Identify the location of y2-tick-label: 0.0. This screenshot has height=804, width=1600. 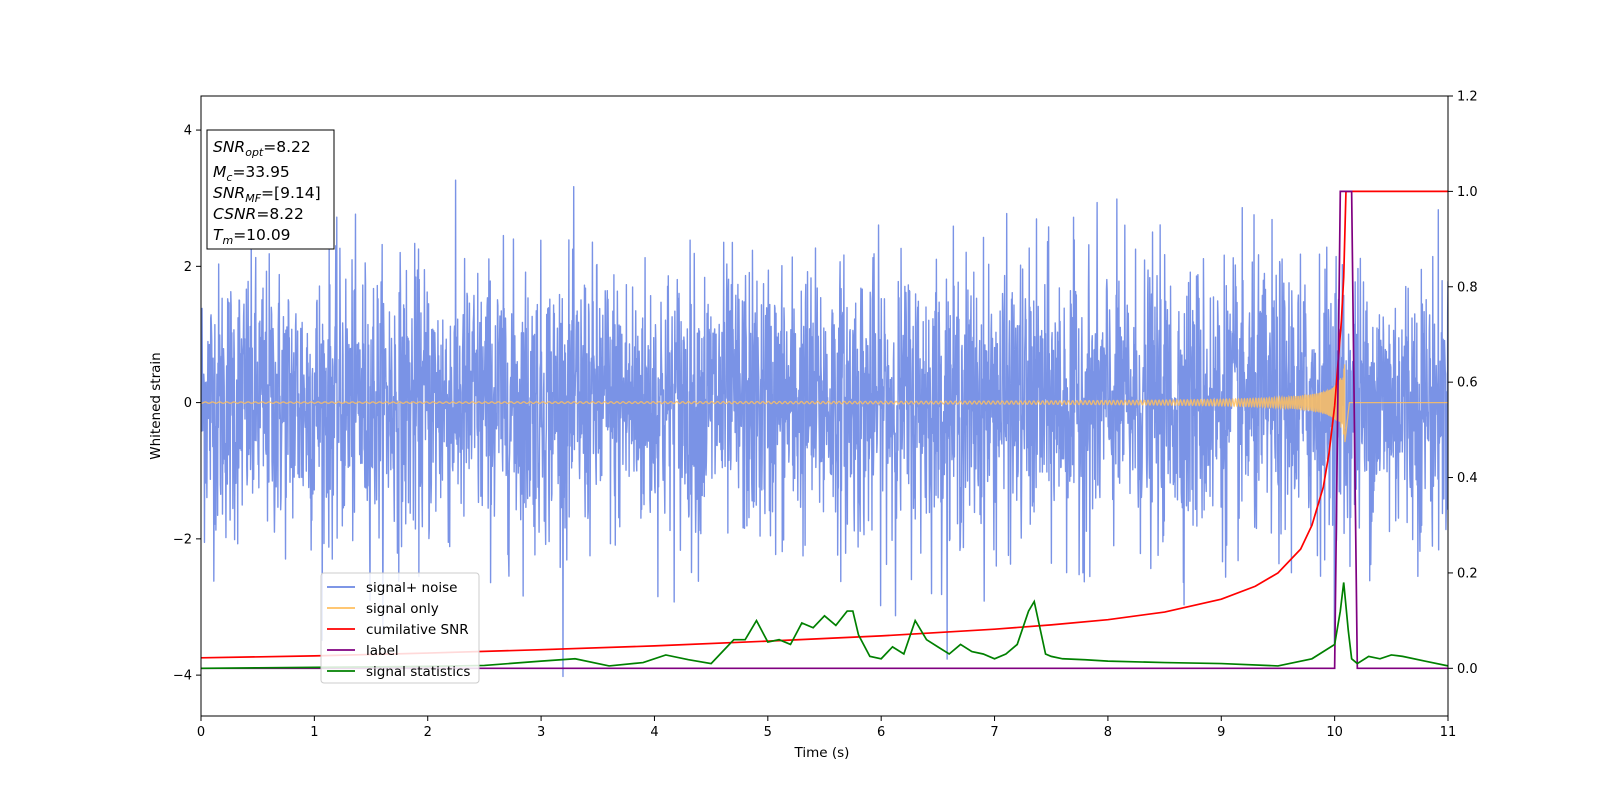
(1467, 669).